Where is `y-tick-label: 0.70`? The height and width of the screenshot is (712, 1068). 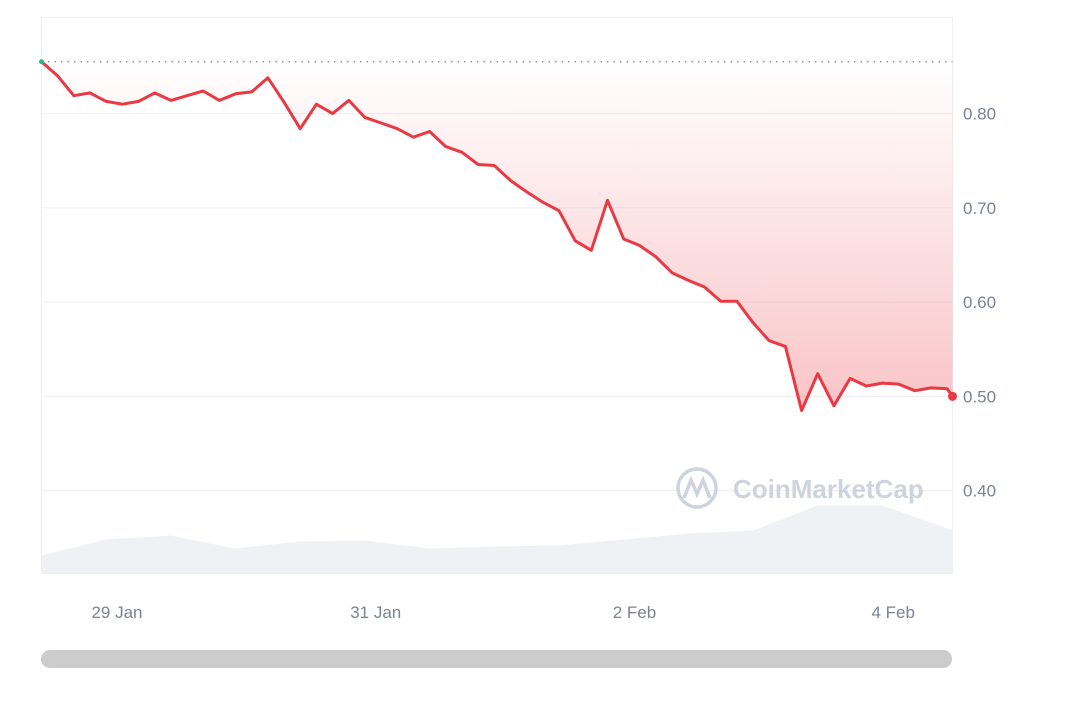
y-tick-label: 0.70 is located at coordinates (979, 208).